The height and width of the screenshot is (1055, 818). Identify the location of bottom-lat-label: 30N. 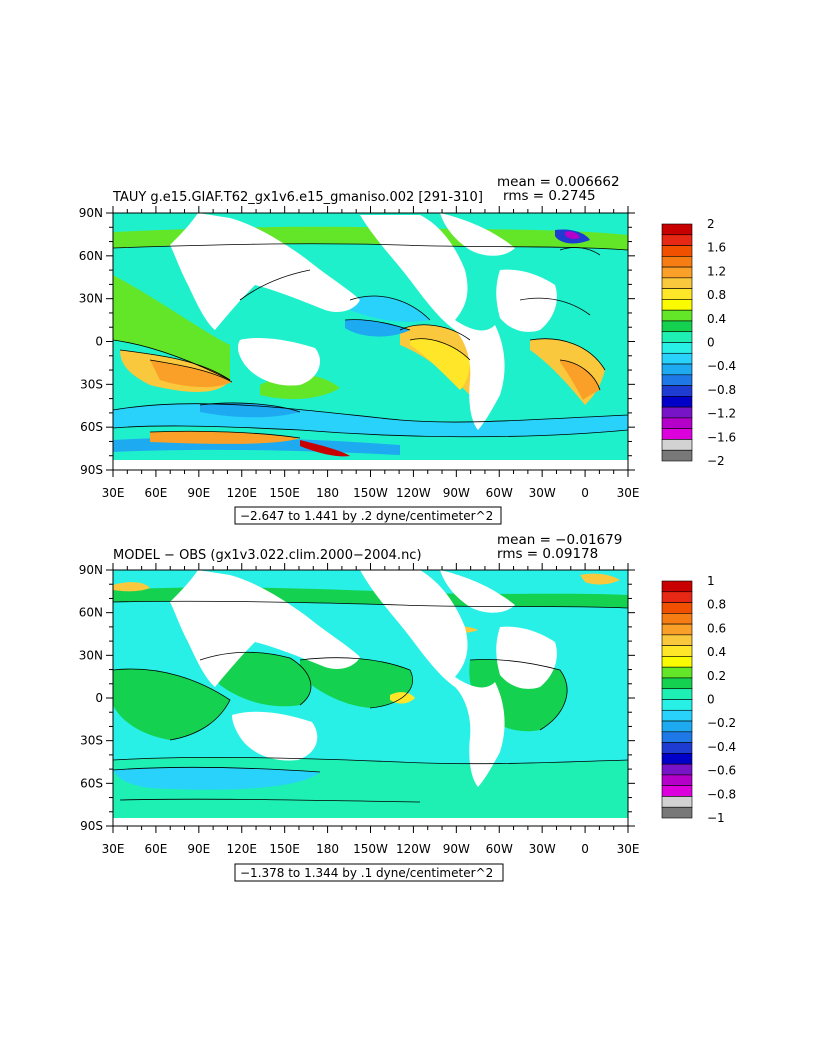
(91, 655).